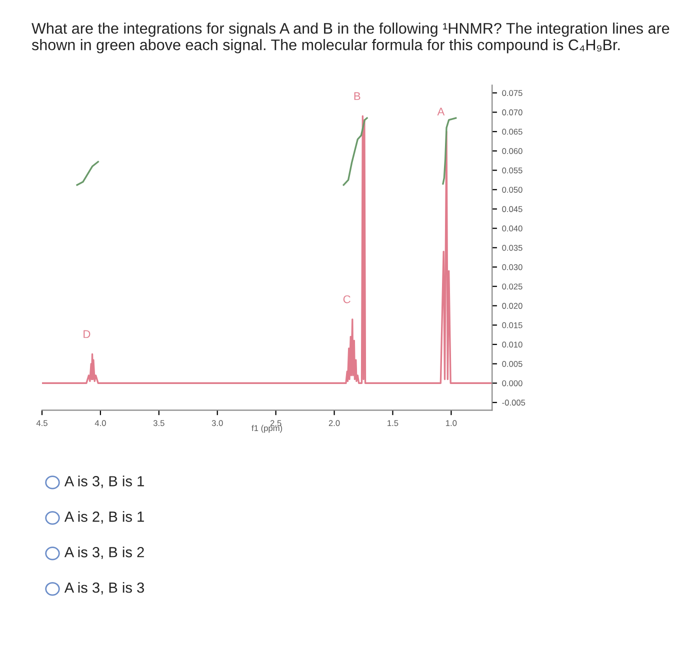 This screenshot has height=645, width=700. What do you see at coordinates (512, 93) in the screenshot?
I see `y-tick-label: 0.075` at bounding box center [512, 93].